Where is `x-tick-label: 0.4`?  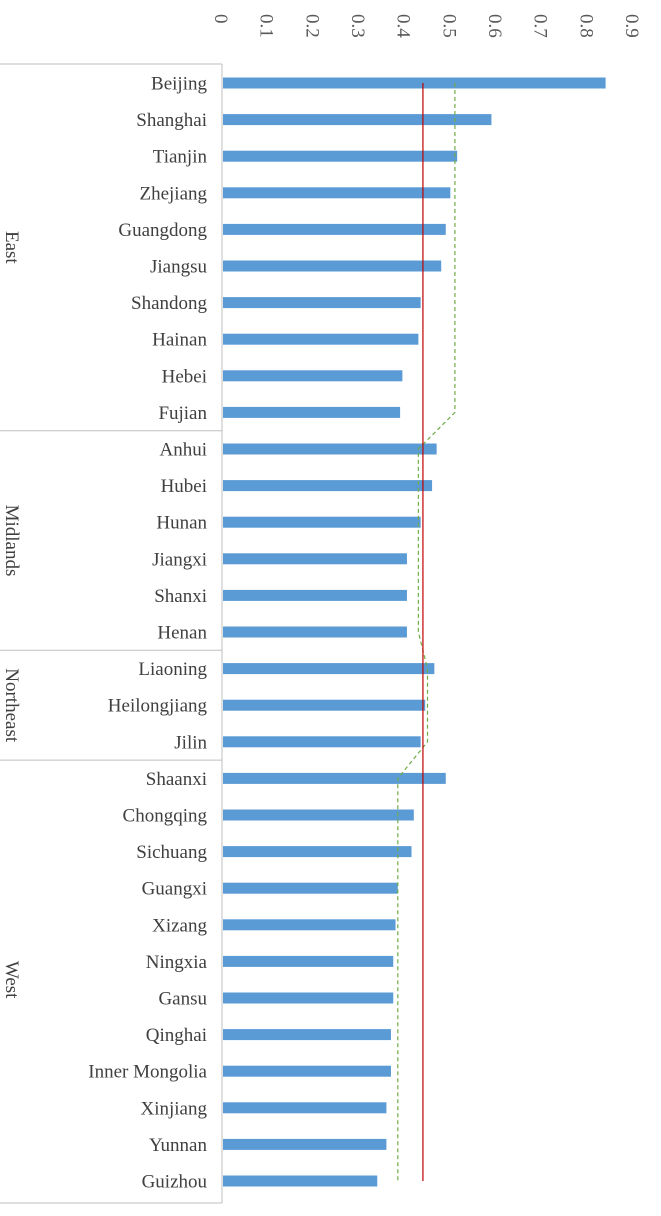 x-tick-label: 0.4 is located at coordinates (403, 26).